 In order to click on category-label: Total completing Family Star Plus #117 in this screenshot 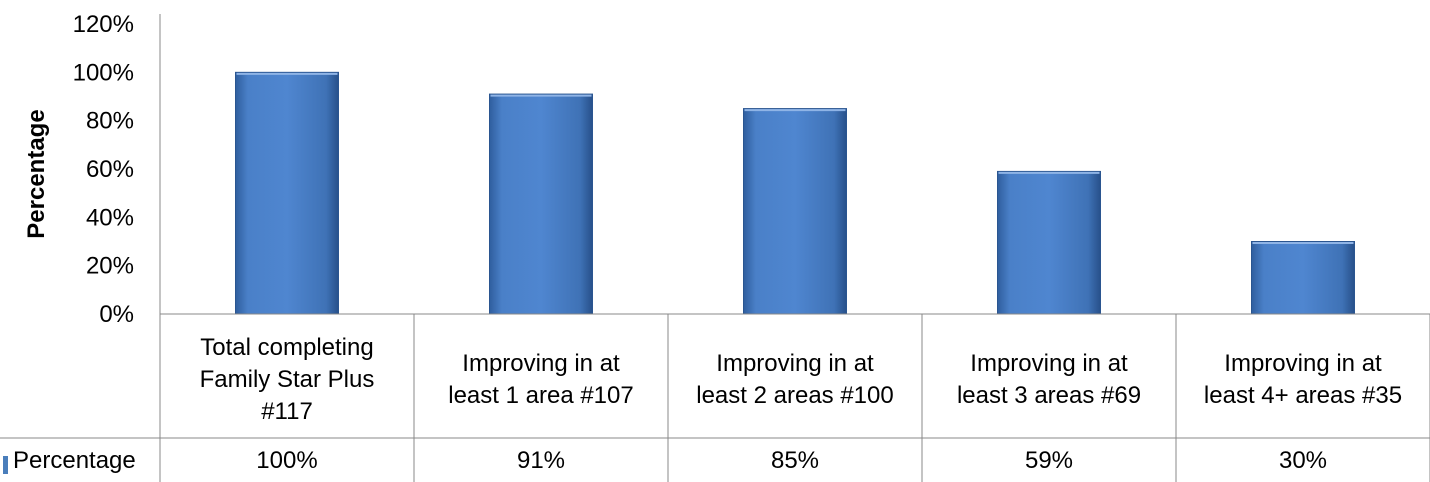, I will do `click(287, 379)`.